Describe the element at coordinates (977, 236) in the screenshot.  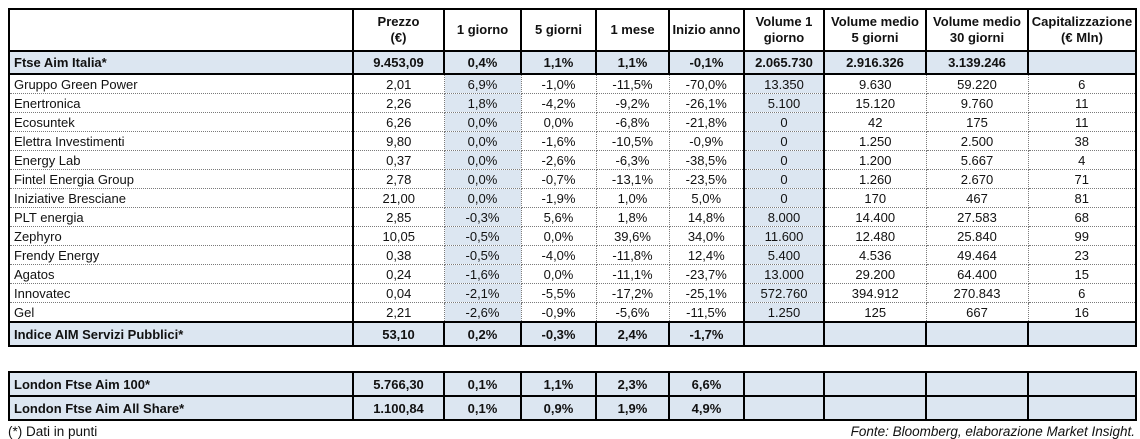
I see `value-cell: 25.840` at that location.